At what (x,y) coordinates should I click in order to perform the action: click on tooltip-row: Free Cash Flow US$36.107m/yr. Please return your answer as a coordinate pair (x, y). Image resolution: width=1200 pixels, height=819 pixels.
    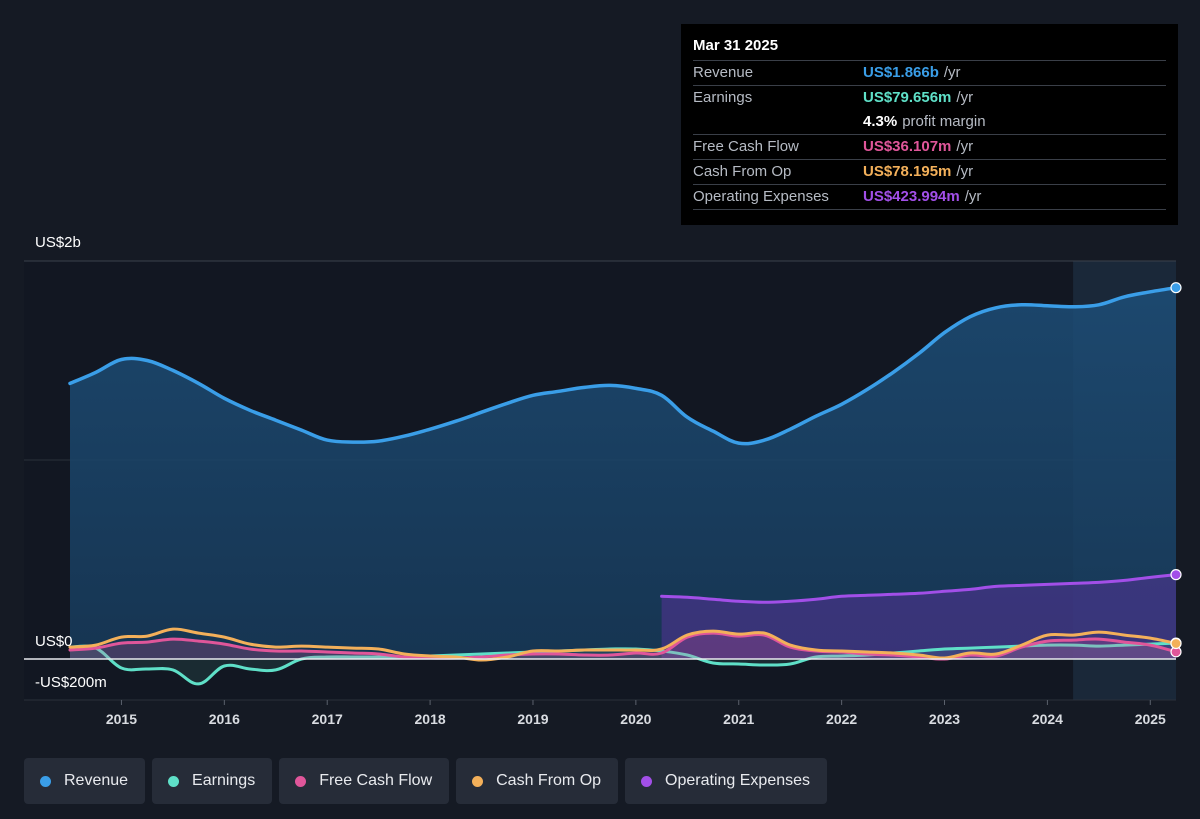
    Looking at the image, I should click on (929, 146).